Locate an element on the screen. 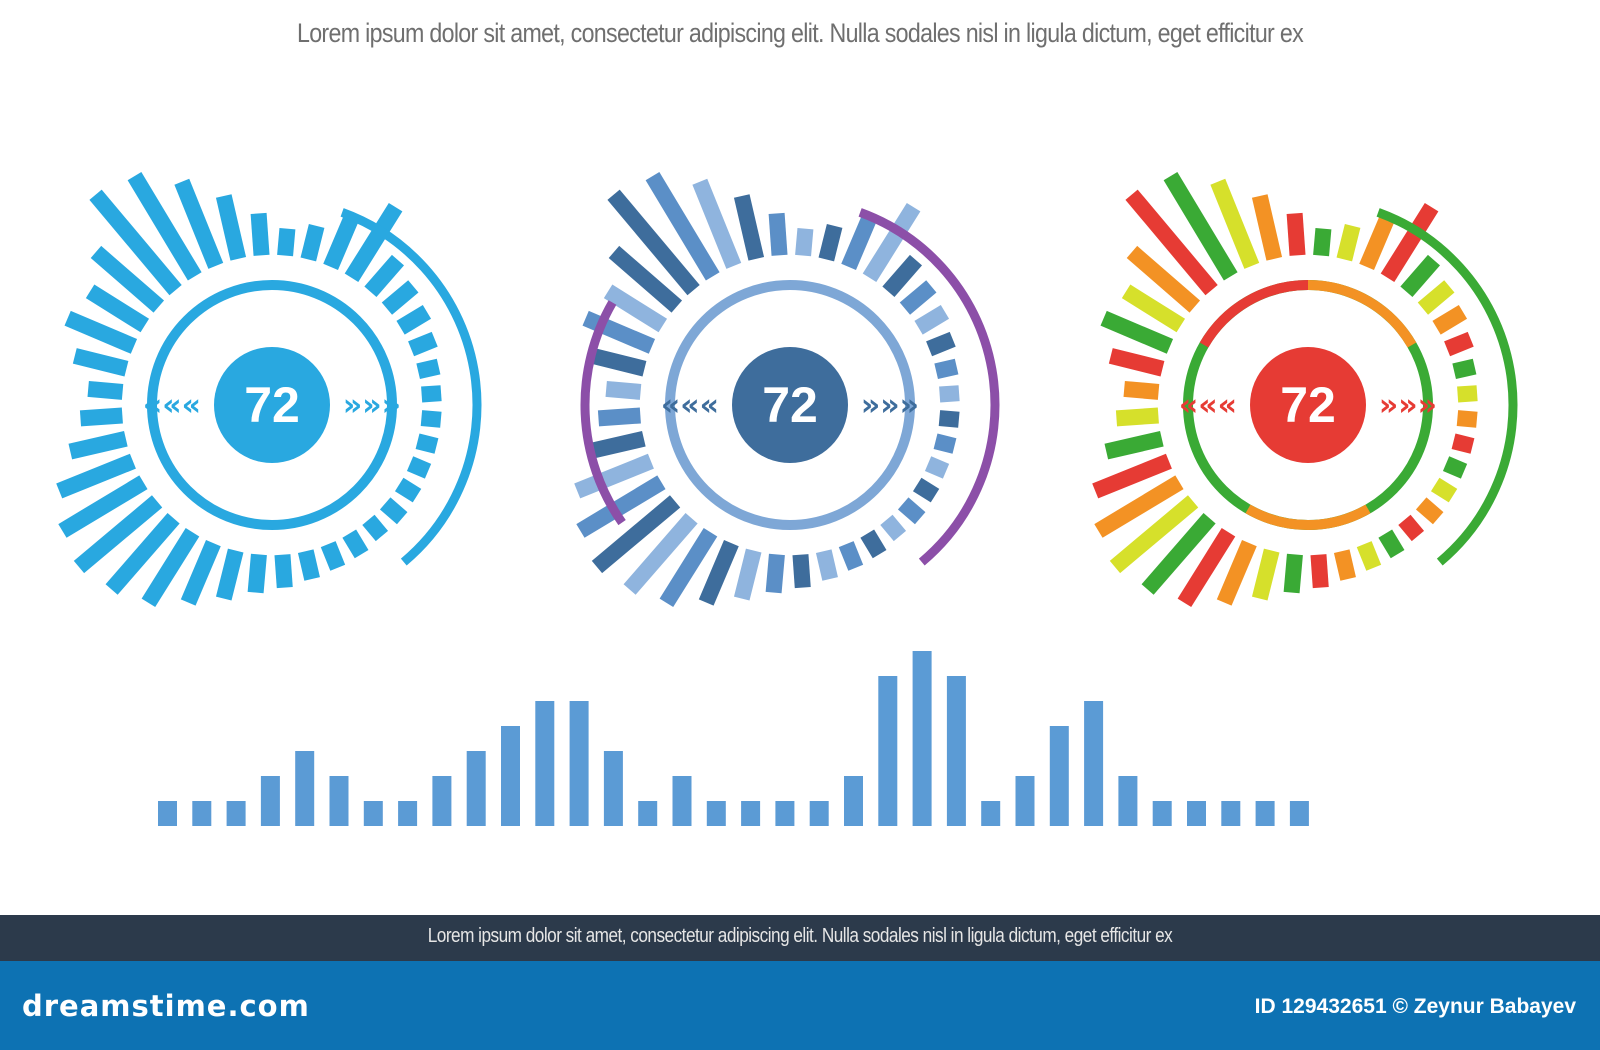 This screenshot has width=1600, height=1050. gauge-ring-segment is located at coordinates (1362, 314).